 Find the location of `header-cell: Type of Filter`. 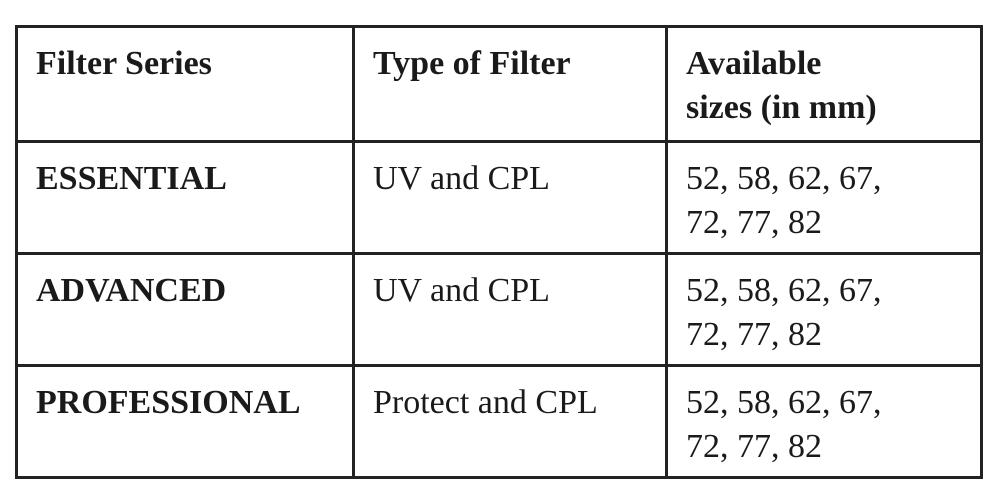

header-cell: Type of Filter is located at coordinates (510, 84).